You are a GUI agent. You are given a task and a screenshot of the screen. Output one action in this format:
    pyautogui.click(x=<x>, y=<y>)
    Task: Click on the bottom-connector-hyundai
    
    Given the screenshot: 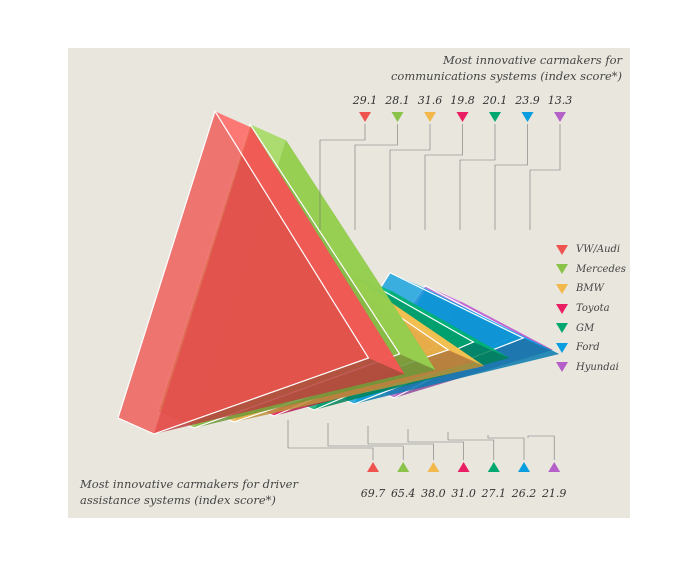 What is the action you would take?
    pyautogui.click(x=541, y=447)
    